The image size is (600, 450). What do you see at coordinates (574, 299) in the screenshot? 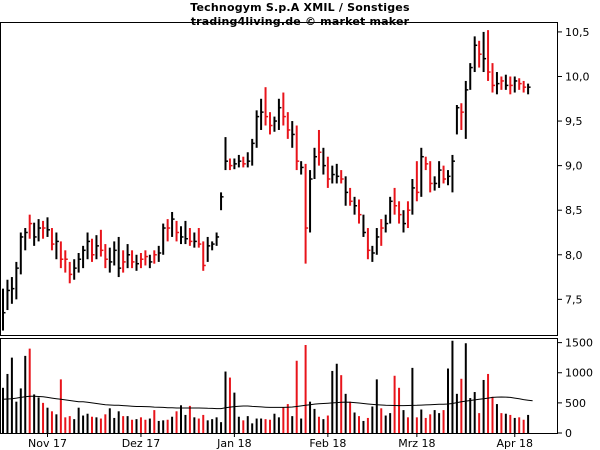
I see `price-tick-label: 7,5` at bounding box center [574, 299].